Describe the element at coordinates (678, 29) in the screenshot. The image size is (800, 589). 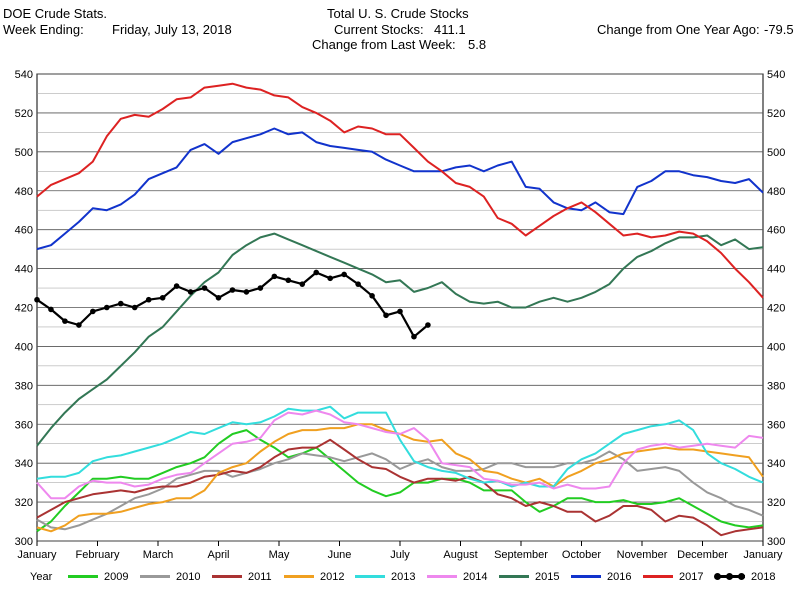
I see `header-change-year-label: Change from One Year Ago:` at that location.